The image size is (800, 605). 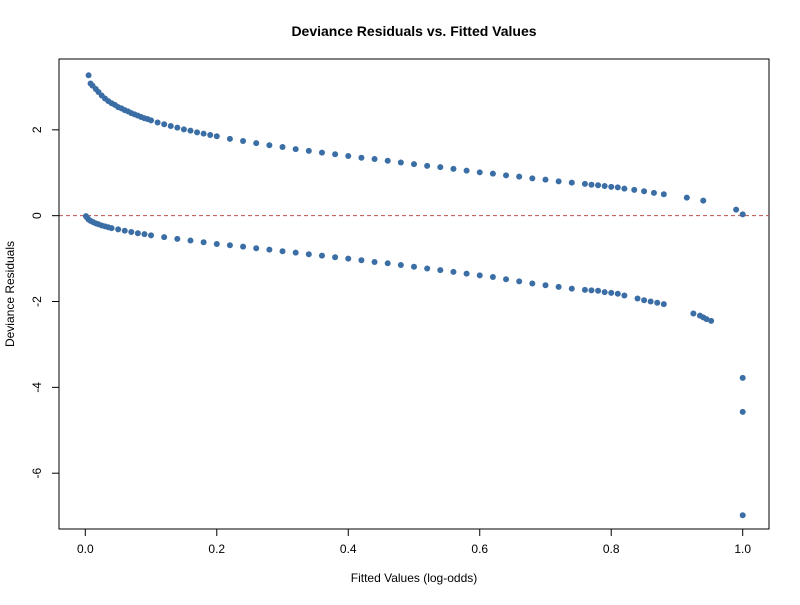 What do you see at coordinates (37, 301) in the screenshot?
I see `y-tick-label: -2` at bounding box center [37, 301].